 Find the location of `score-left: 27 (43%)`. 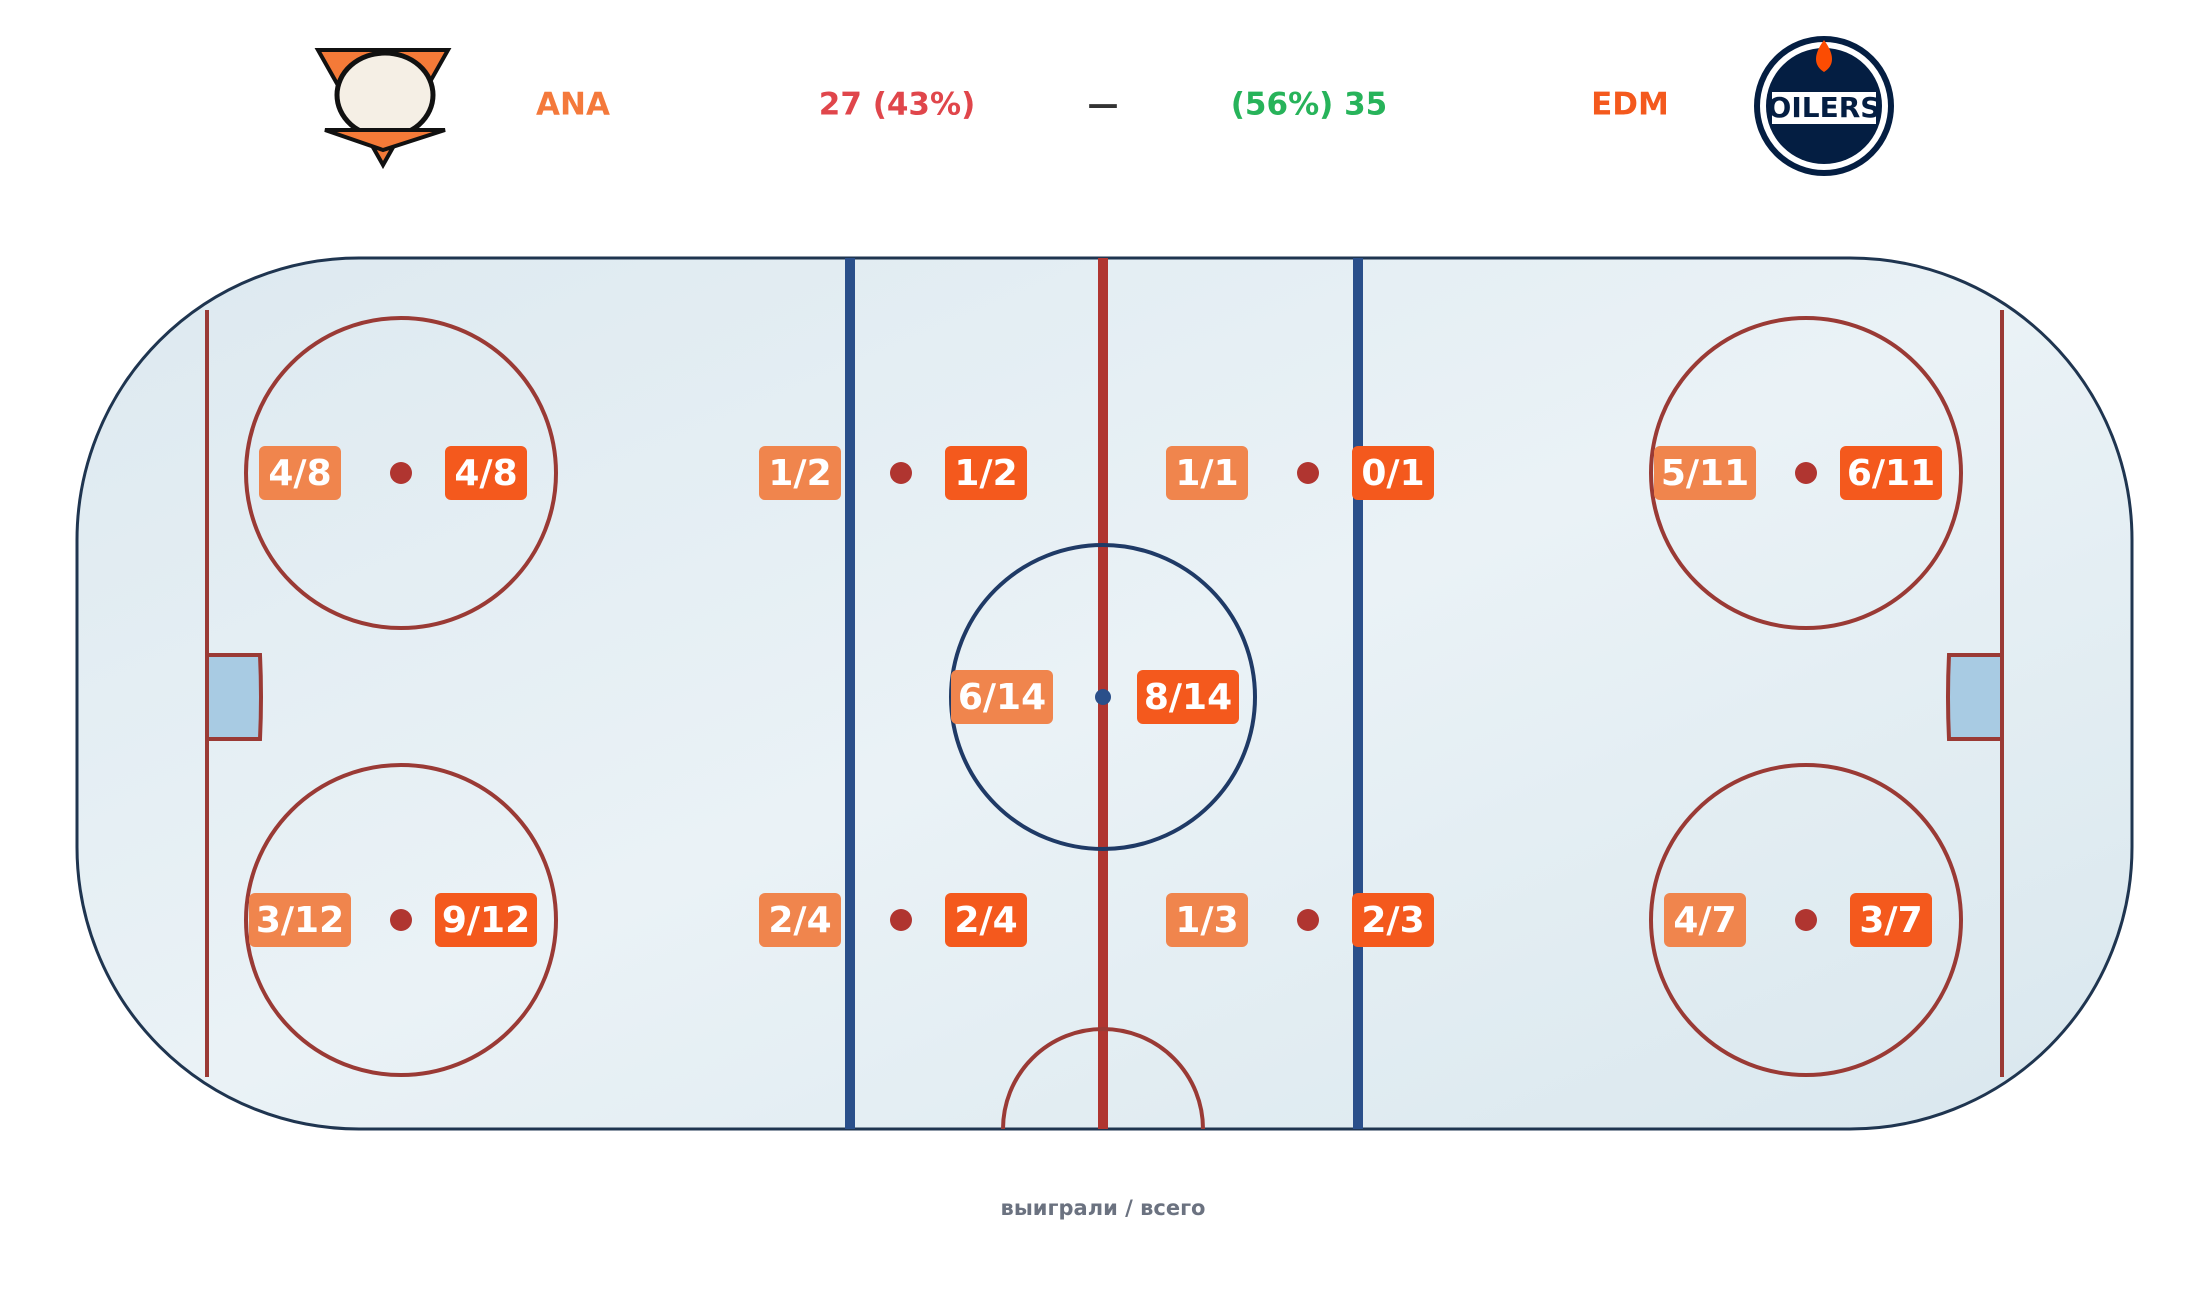

score-left: 27 (43%) is located at coordinates (897, 105).